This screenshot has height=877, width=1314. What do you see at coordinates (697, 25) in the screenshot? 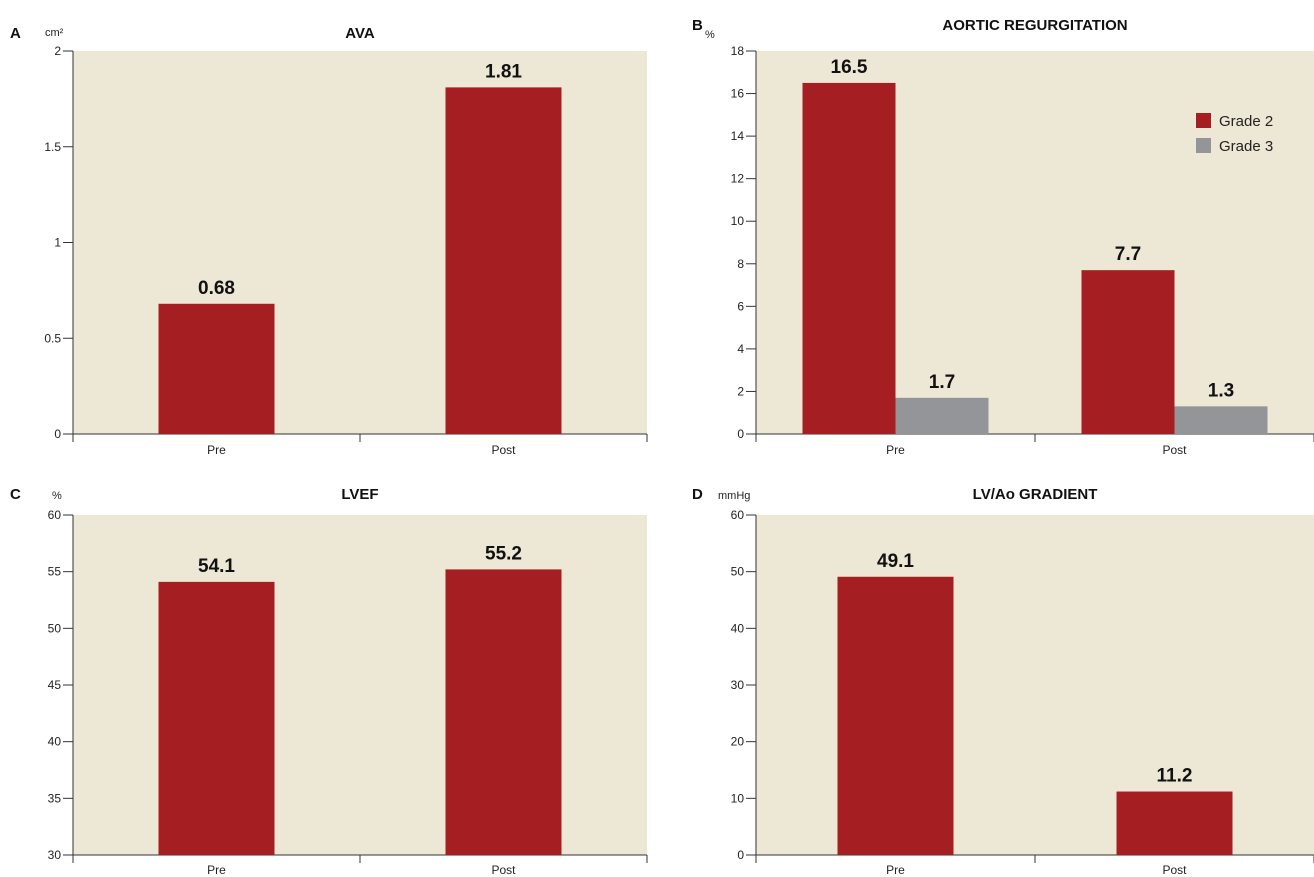
I see `panel-letter: B` at bounding box center [697, 25].